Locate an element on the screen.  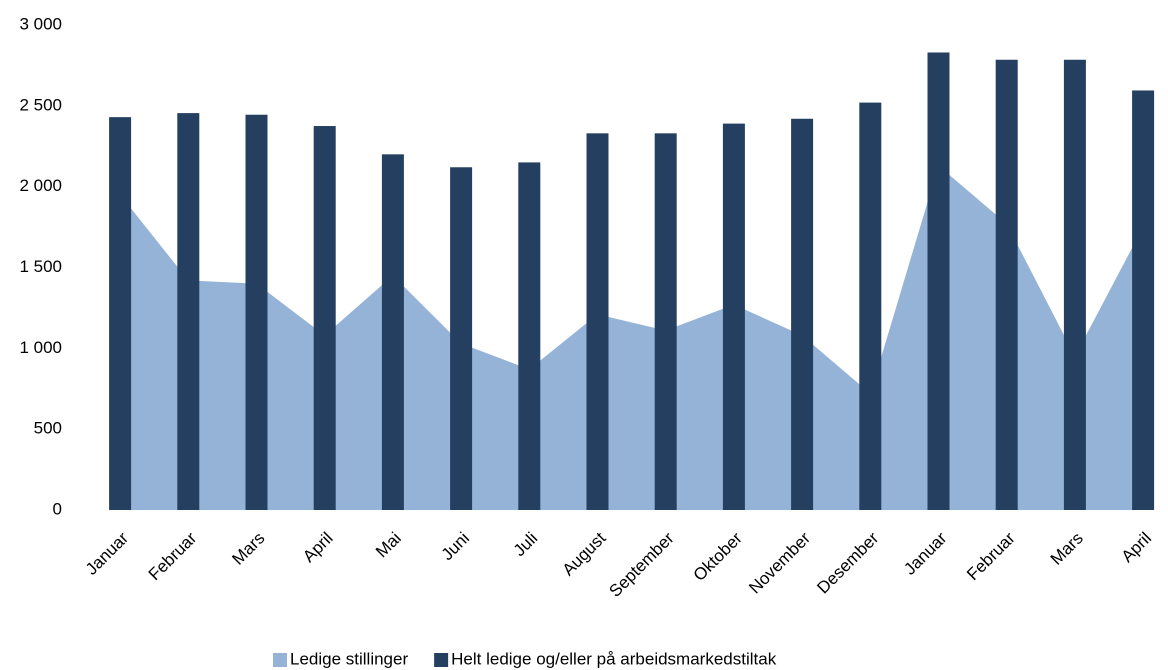
y-tick-label: 500 is located at coordinates (48, 428).